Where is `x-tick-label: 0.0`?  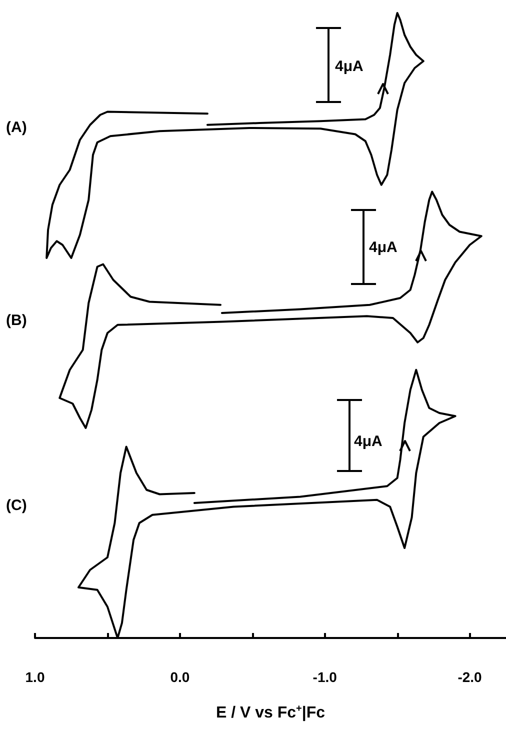 x-tick-label: 0.0 is located at coordinates (180, 677).